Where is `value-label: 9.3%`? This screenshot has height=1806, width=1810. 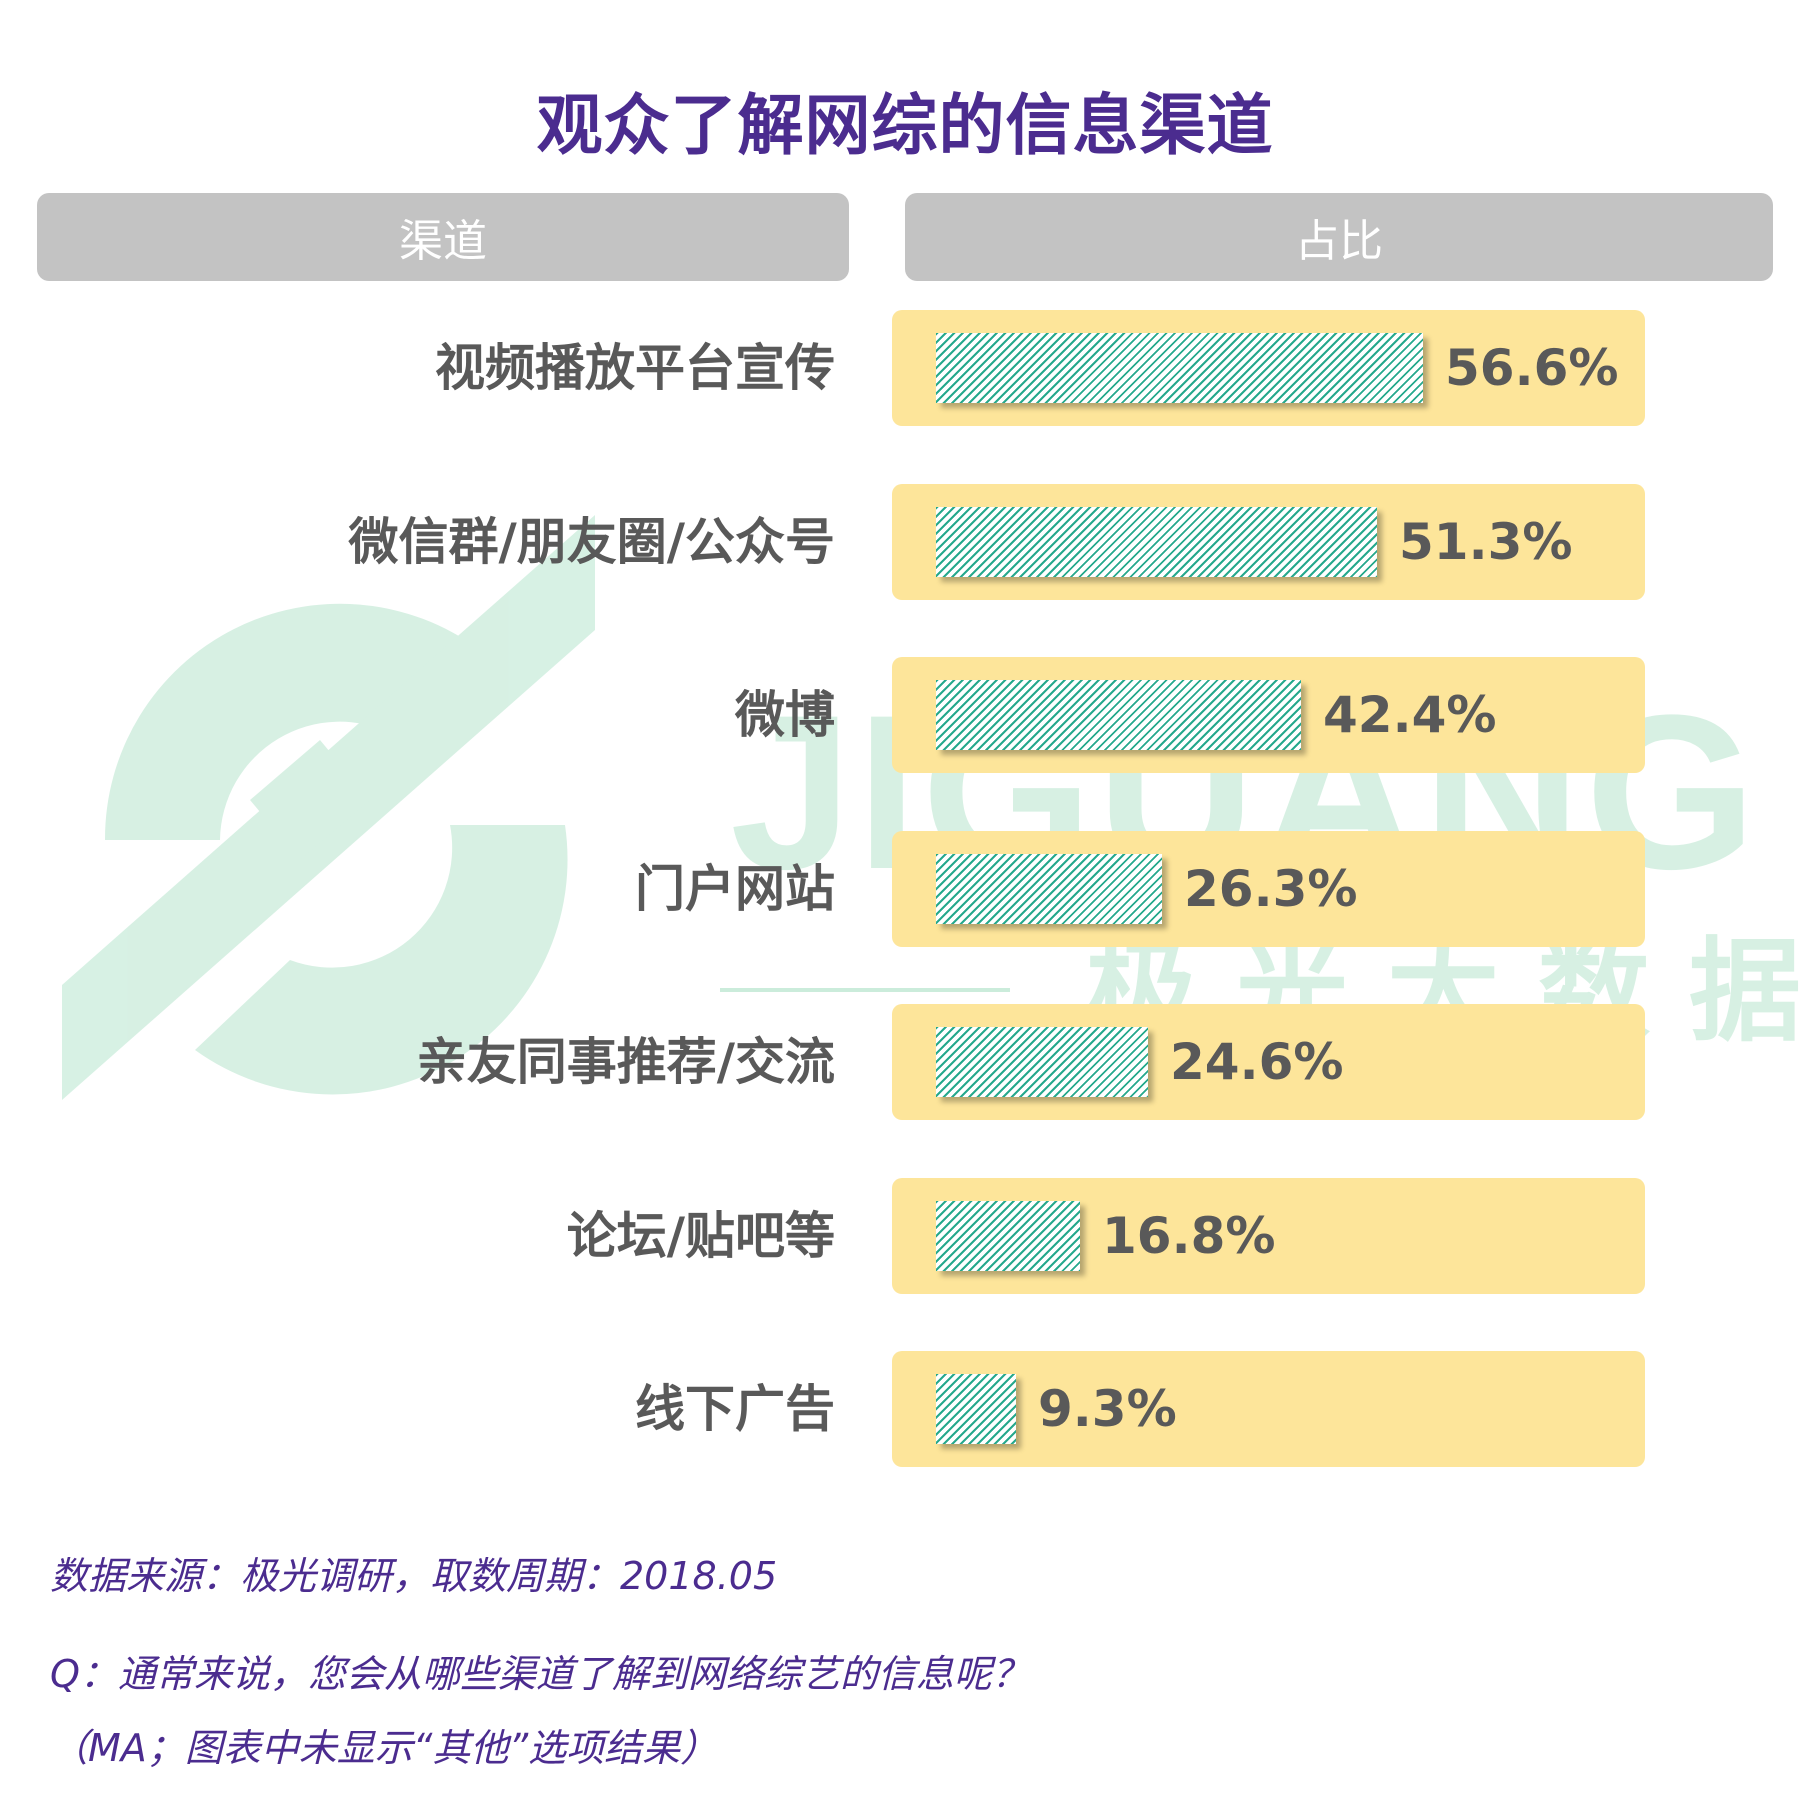 value-label: 9.3% is located at coordinates (1107, 1409).